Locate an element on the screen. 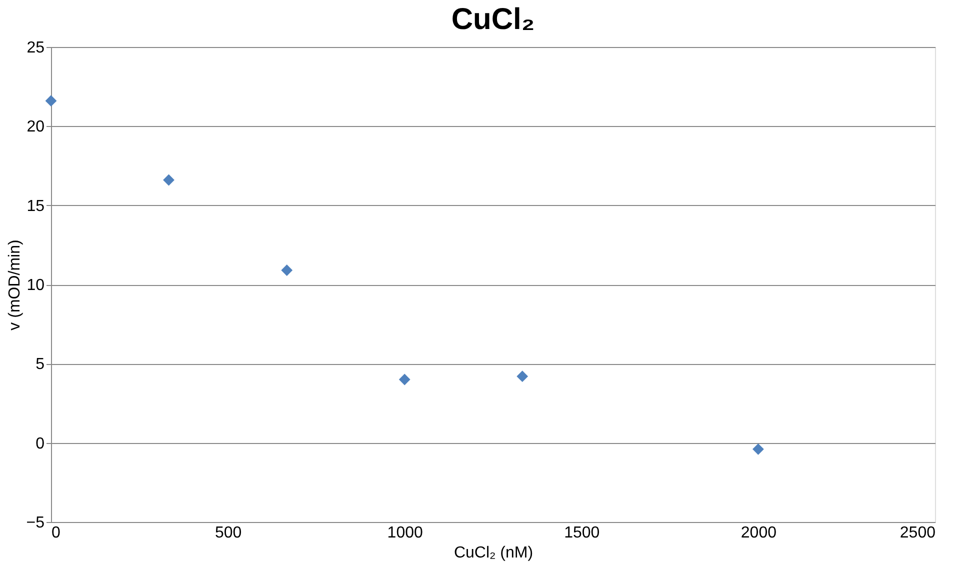  x-tick-label: 1000 is located at coordinates (405, 533).